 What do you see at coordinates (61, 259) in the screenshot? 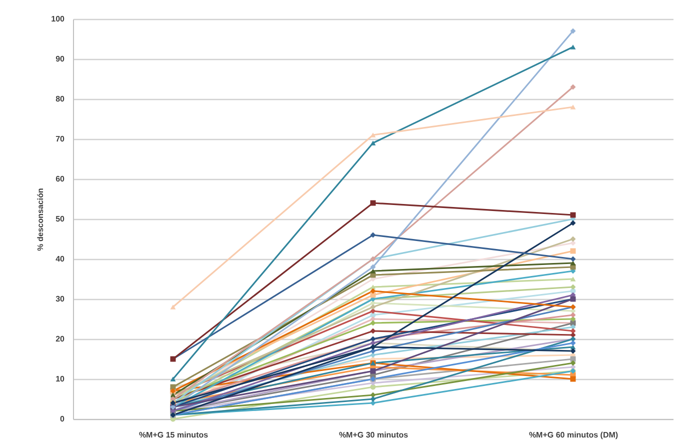
I see `y-tick-label: 40` at bounding box center [61, 259].